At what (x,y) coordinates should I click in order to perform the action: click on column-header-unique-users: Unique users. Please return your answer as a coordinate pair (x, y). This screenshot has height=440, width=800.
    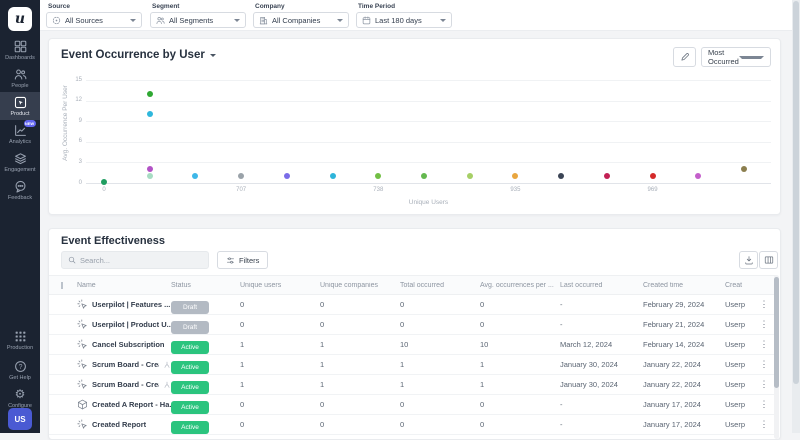
    Looking at the image, I should click on (261, 285).